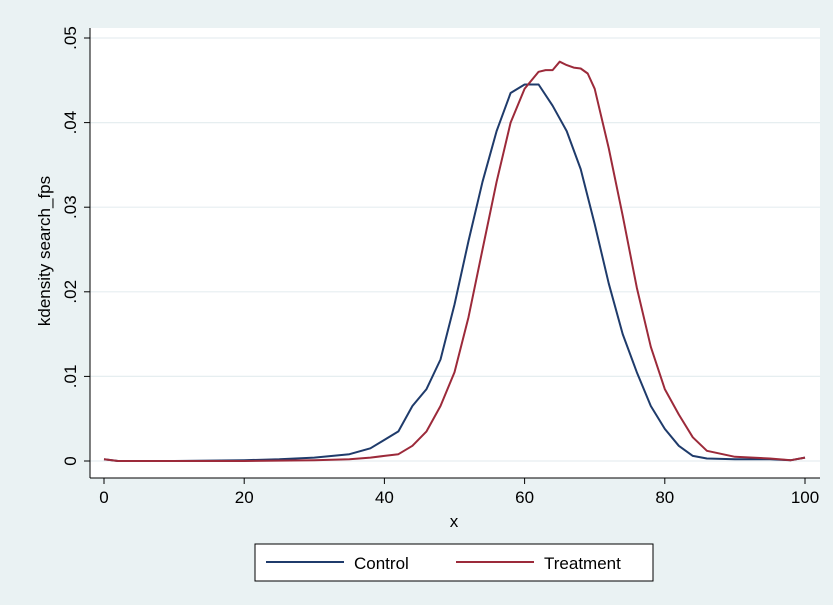 The image size is (833, 605). I want to click on y-tick-label: .01, so click(70, 377).